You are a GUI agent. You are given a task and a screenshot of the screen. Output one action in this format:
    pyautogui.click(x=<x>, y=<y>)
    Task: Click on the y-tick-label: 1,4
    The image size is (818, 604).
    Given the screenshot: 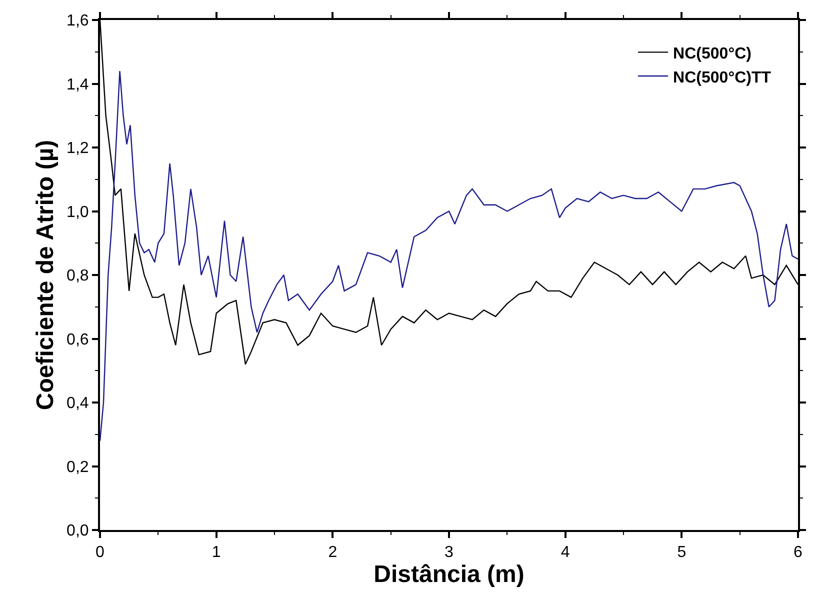 What is the action you would take?
    pyautogui.click(x=77, y=85)
    